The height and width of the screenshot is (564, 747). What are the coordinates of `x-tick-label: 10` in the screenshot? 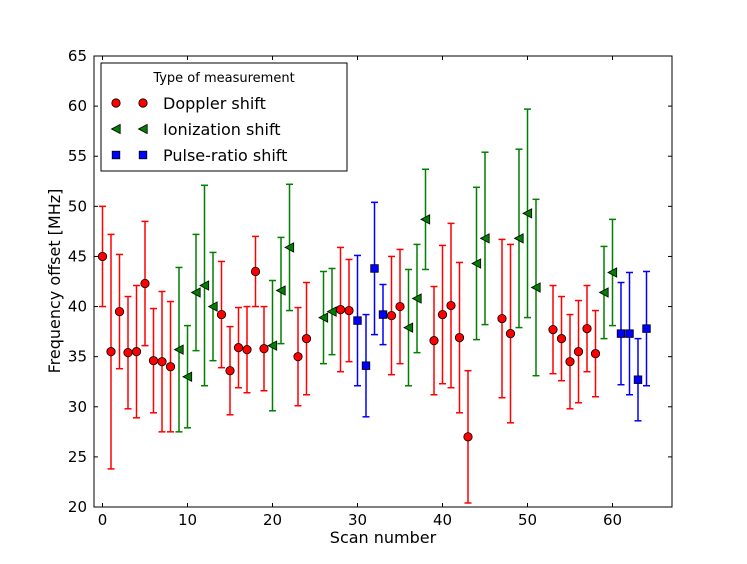 It's located at (187, 520).